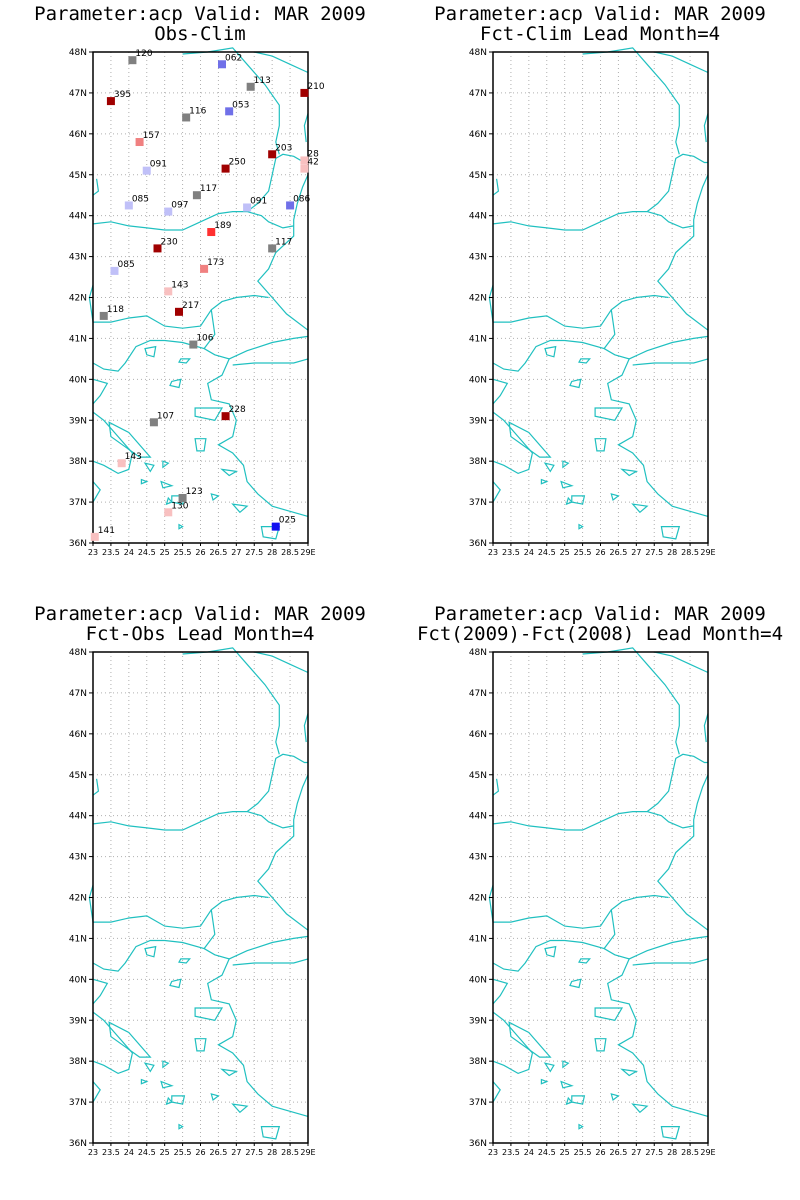 The width and height of the screenshot is (800, 1200). Describe the element at coordinates (194, 492) in the screenshot. I see `station-value-label: 123` at that location.